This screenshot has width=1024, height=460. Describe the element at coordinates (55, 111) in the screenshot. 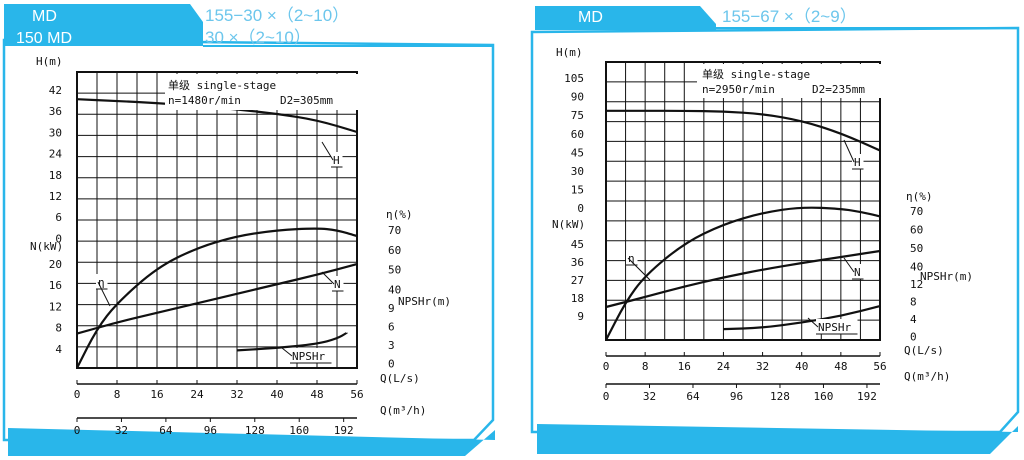

I see `left-h-tick-label: 36` at that location.